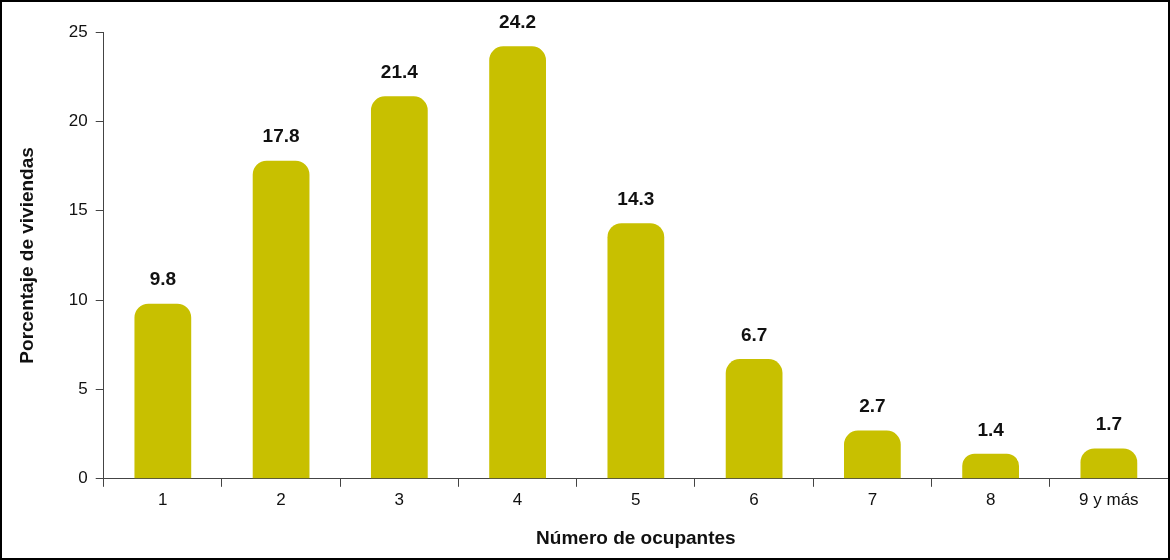  What do you see at coordinates (78, 31) in the screenshot?
I see `y-tick-label: 25` at bounding box center [78, 31].